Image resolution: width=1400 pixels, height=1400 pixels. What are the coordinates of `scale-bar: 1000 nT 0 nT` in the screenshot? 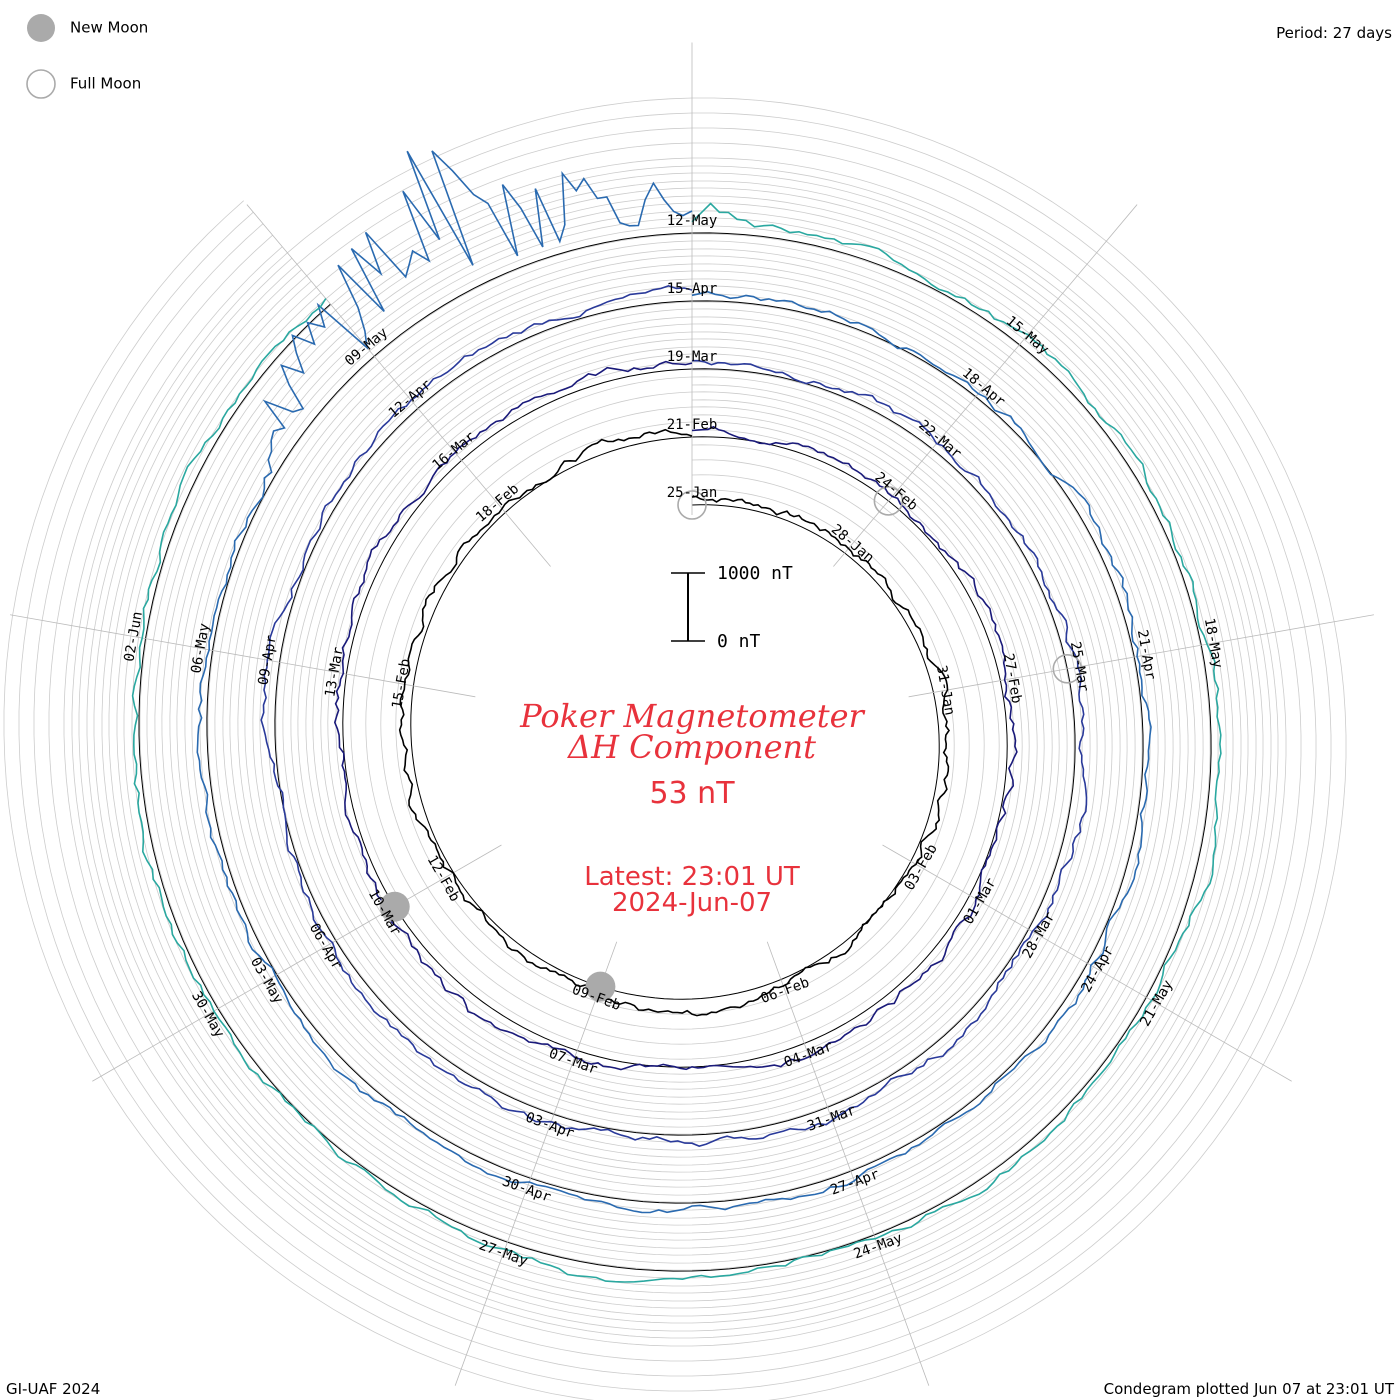 It's located at (732, 607).